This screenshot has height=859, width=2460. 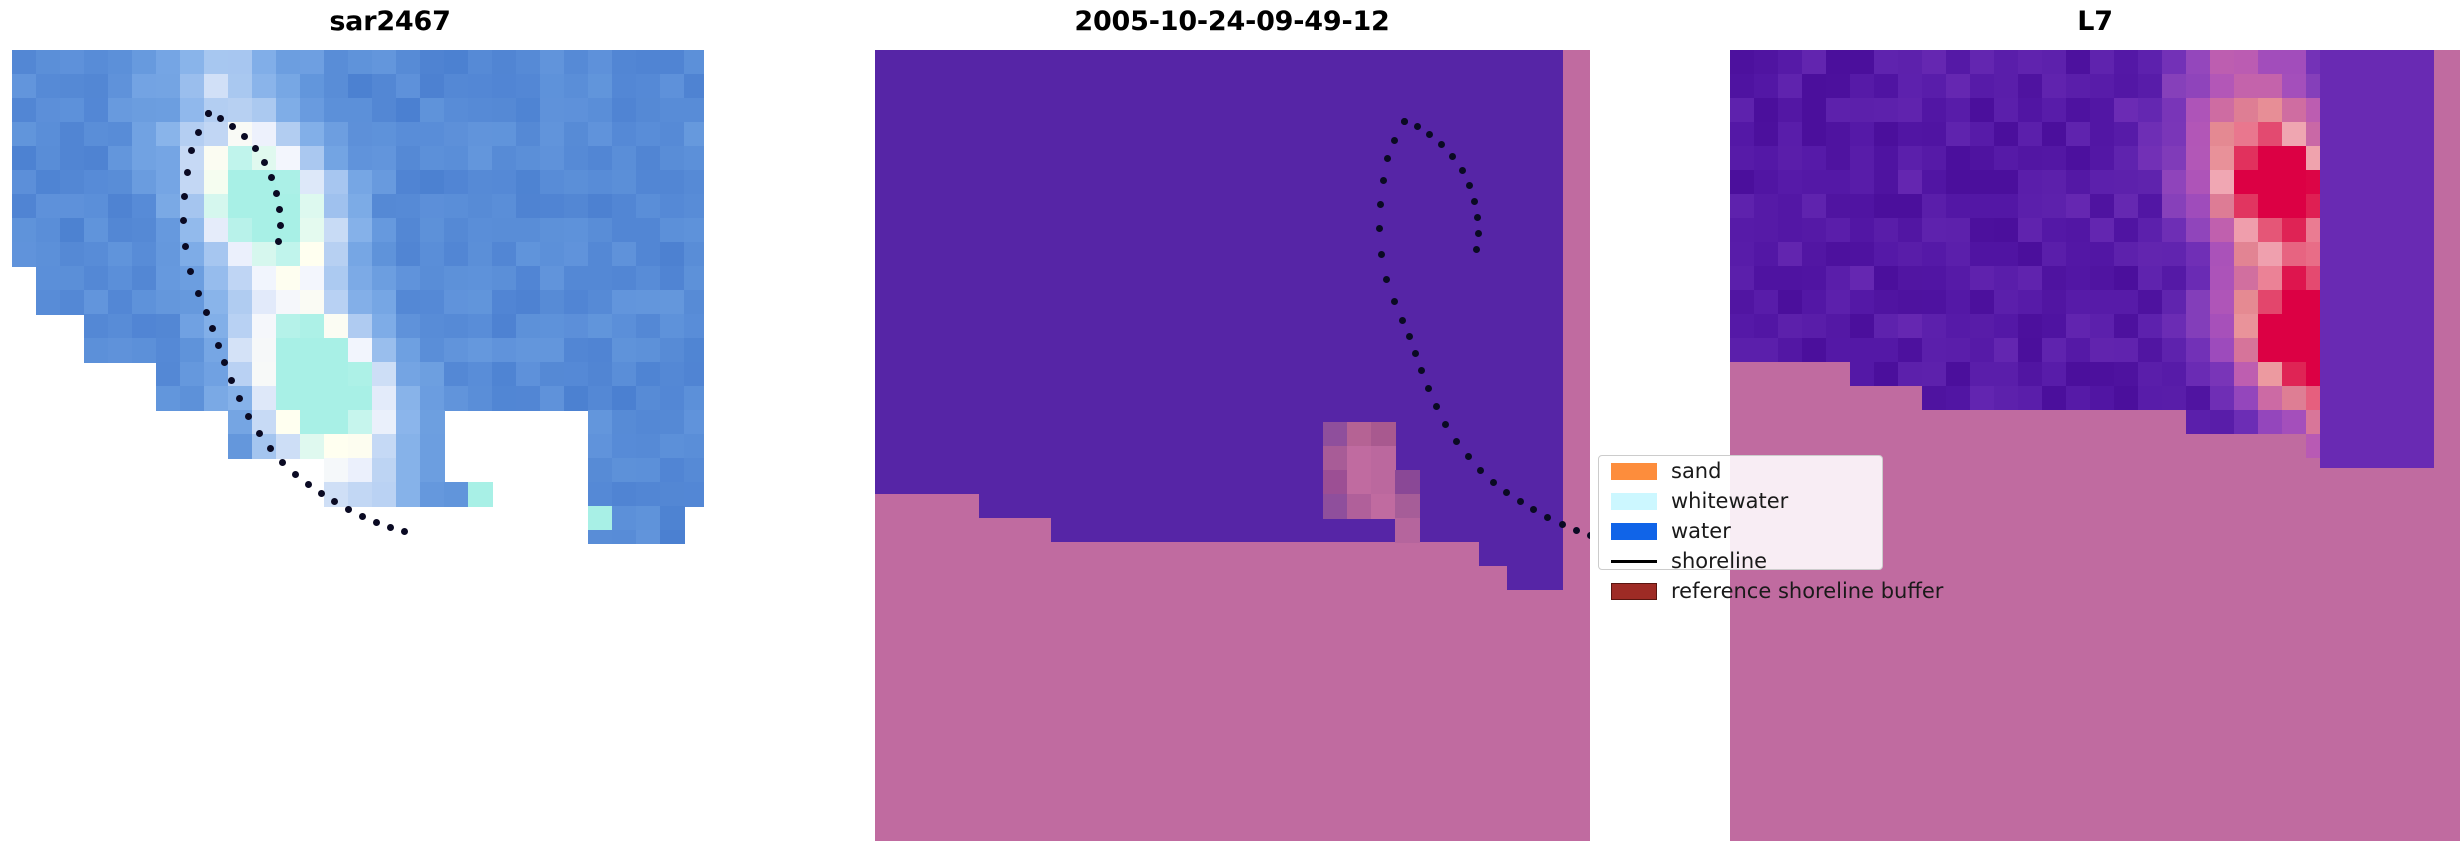 What do you see at coordinates (1232, 21) in the screenshot?
I see `panel-title-timestamp: 2005-10-24-09-49-12` at bounding box center [1232, 21].